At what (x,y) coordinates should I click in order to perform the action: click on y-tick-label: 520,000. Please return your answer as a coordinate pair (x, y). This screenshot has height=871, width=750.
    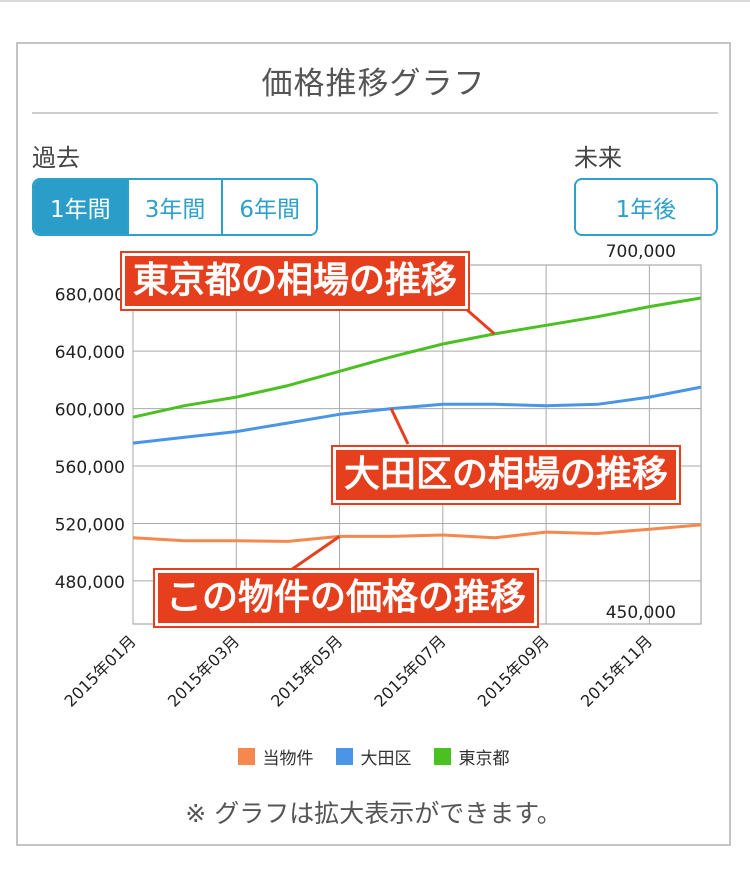
    Looking at the image, I should click on (90, 525).